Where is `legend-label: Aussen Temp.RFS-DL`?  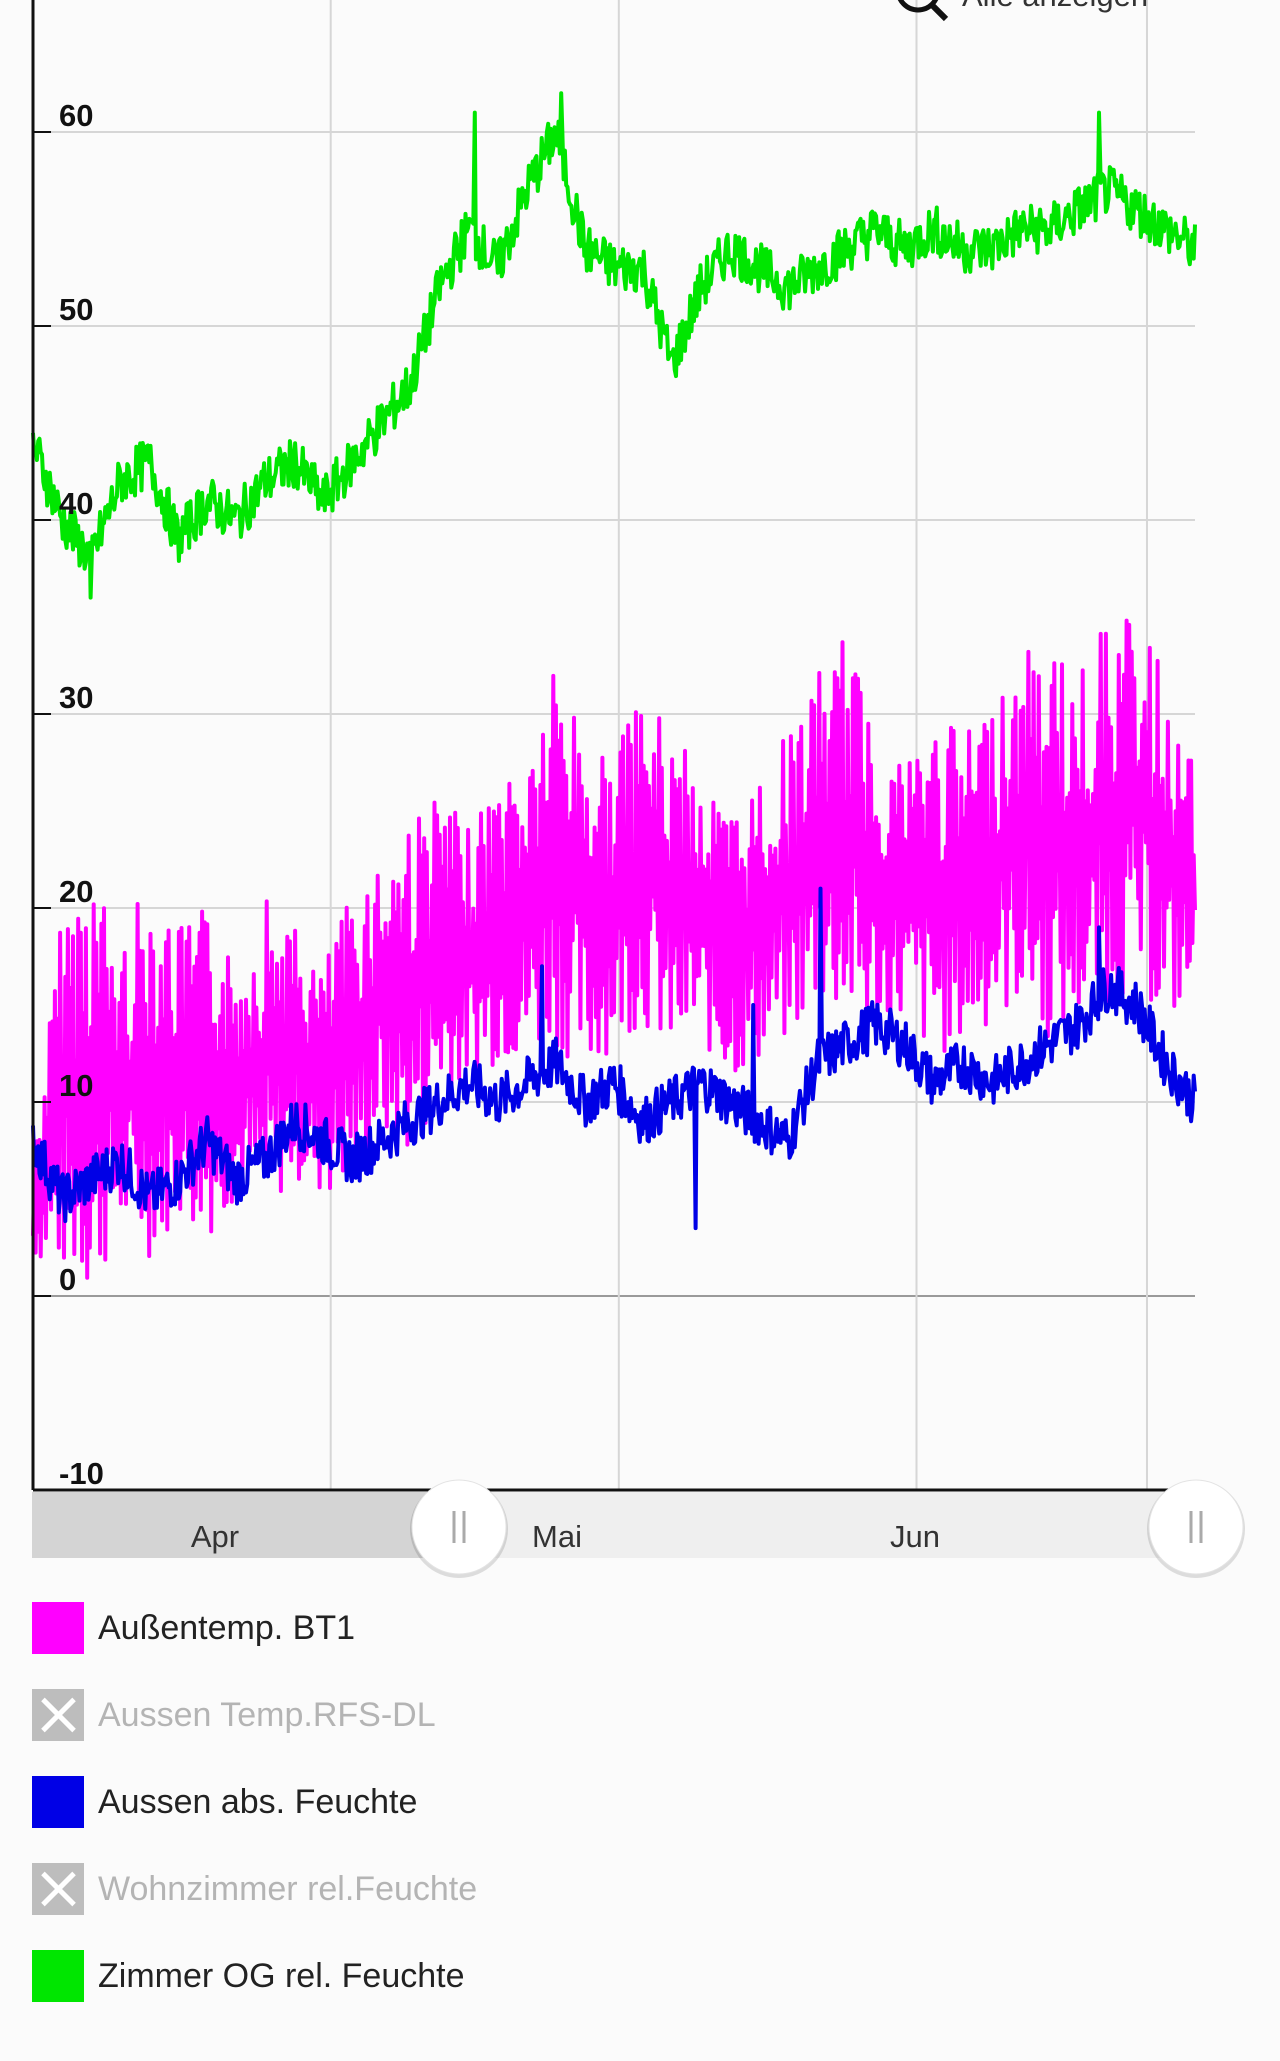
legend-label: Aussen Temp.RFS-DL is located at coordinates (267, 1714).